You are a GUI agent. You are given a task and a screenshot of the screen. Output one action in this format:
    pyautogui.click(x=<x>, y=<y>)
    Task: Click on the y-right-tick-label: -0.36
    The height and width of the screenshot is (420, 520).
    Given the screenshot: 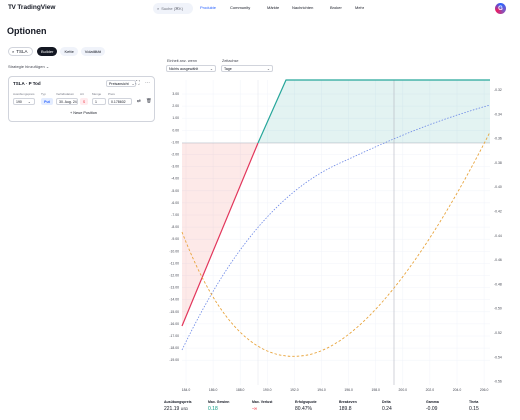 What is the action you would take?
    pyautogui.click(x=498, y=139)
    